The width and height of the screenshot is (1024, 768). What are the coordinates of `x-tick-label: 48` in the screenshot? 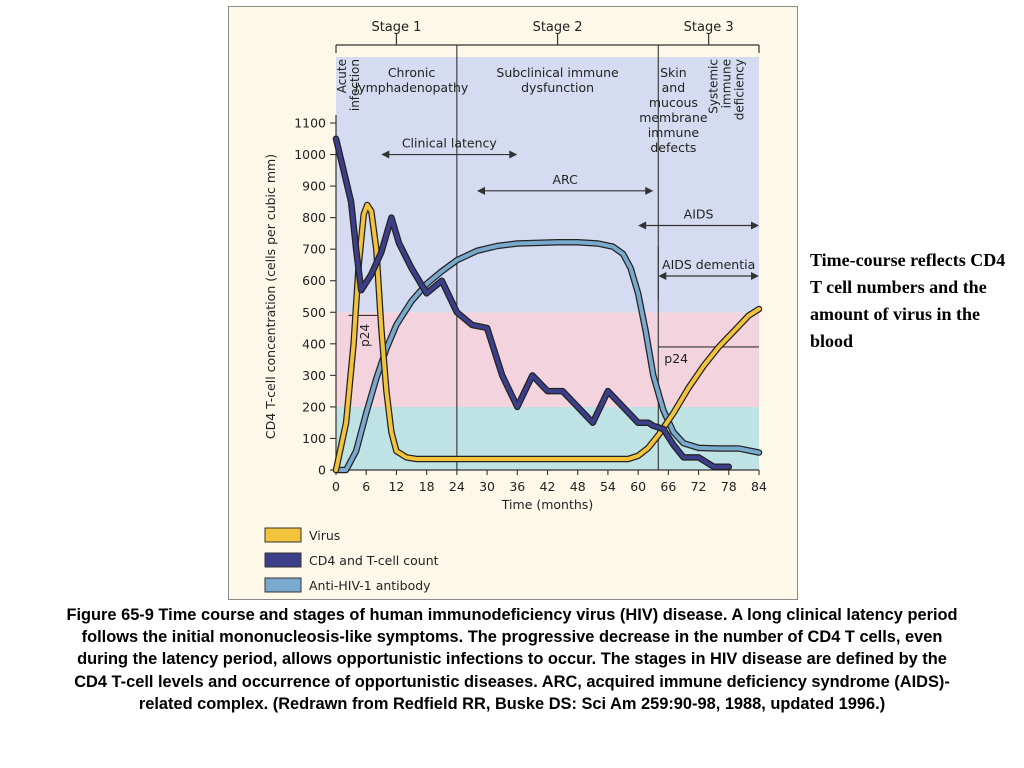 It's located at (578, 486).